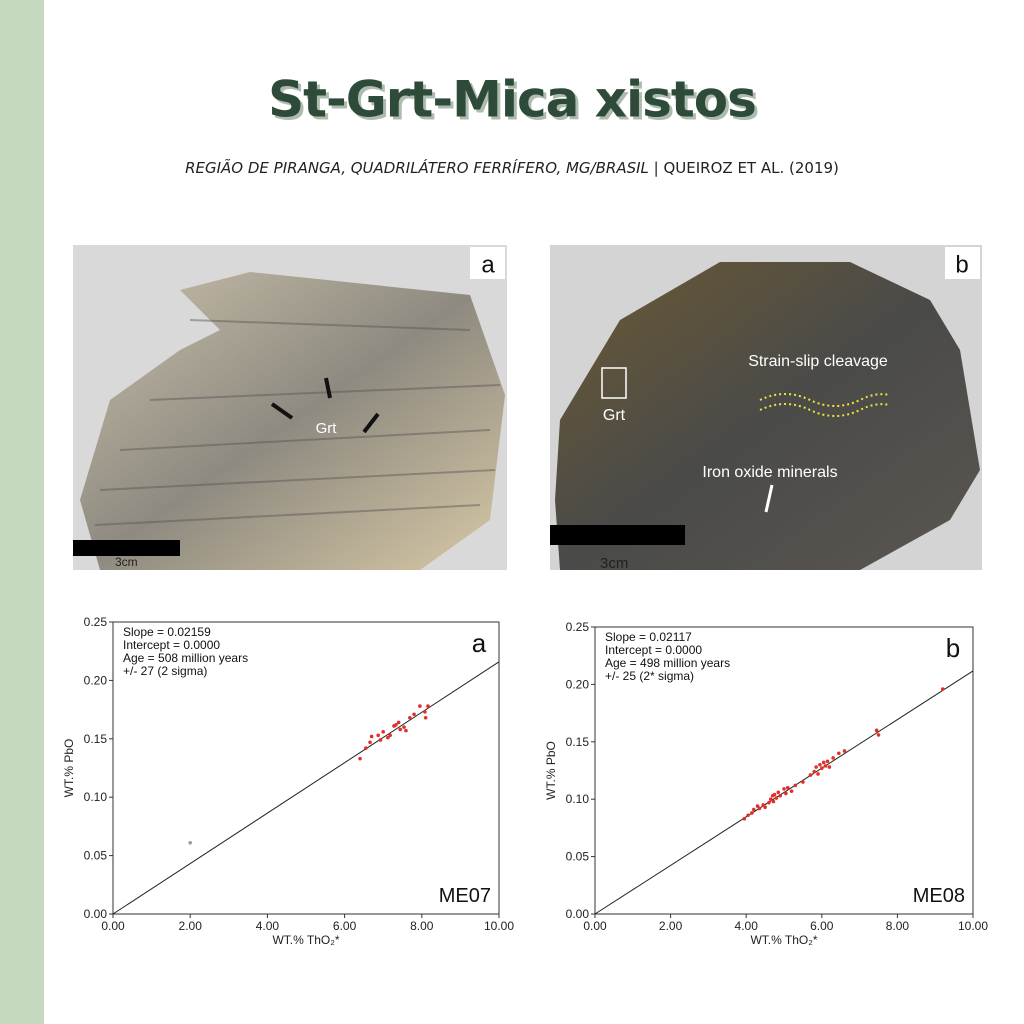 The image size is (1024, 1024). What do you see at coordinates (268, 926) in the screenshot?
I see `x-tick-label: 4.00` at bounding box center [268, 926].